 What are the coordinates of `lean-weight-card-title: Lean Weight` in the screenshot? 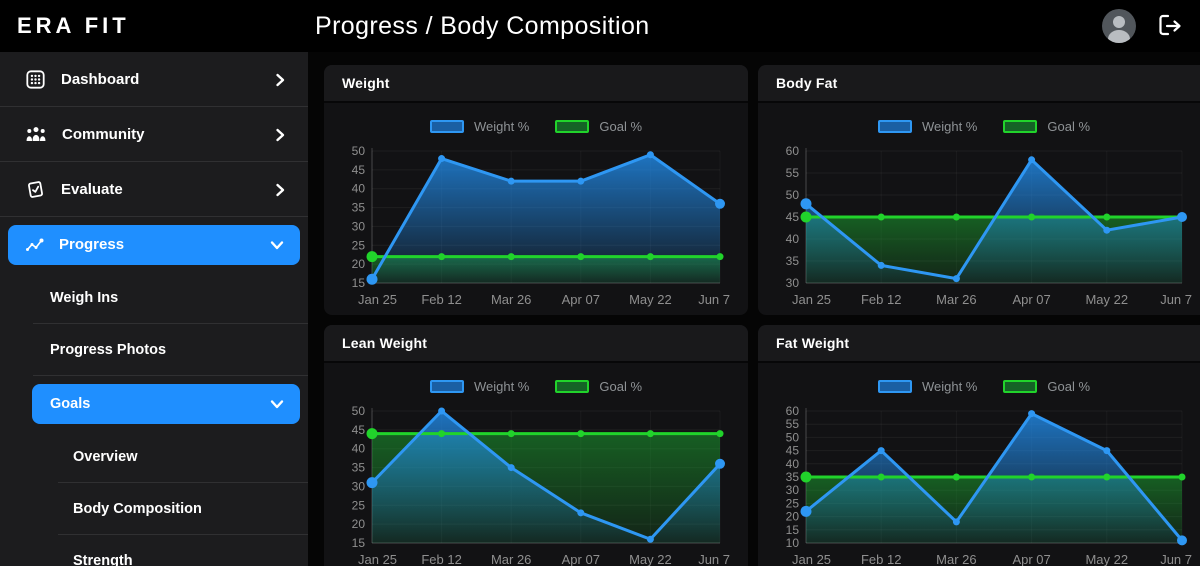 It's located at (536, 344).